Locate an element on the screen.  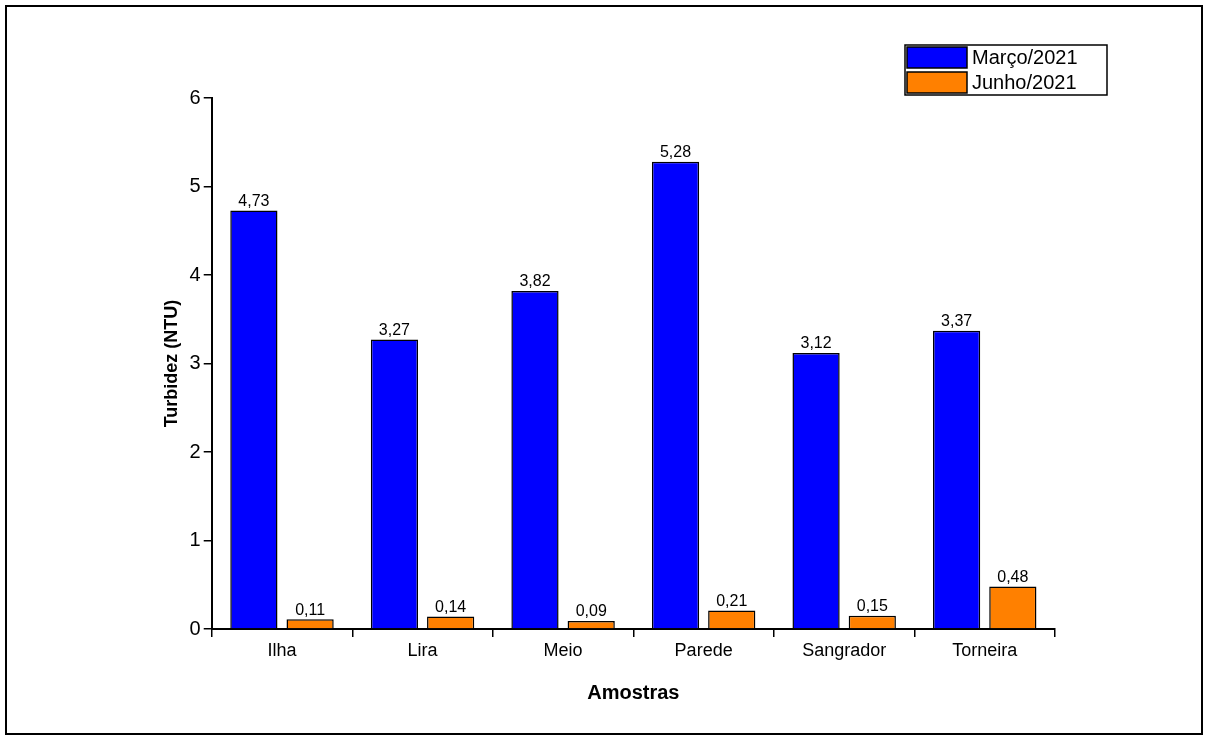
data-label: 0,11 is located at coordinates (310, 609).